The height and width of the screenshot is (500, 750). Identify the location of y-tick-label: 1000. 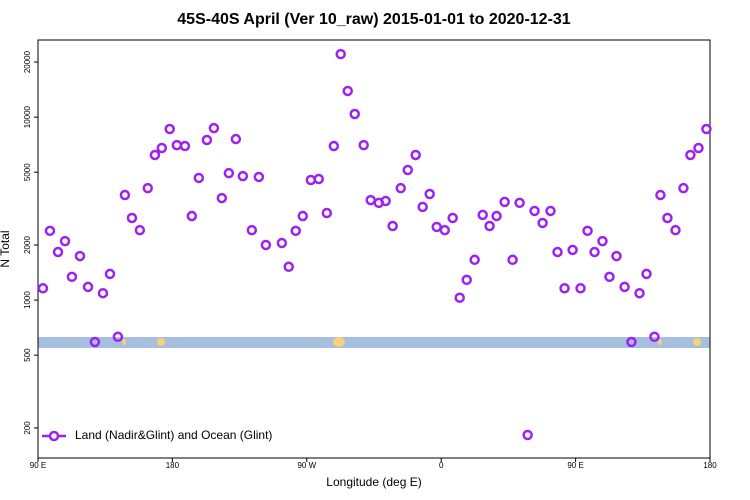
(27, 300).